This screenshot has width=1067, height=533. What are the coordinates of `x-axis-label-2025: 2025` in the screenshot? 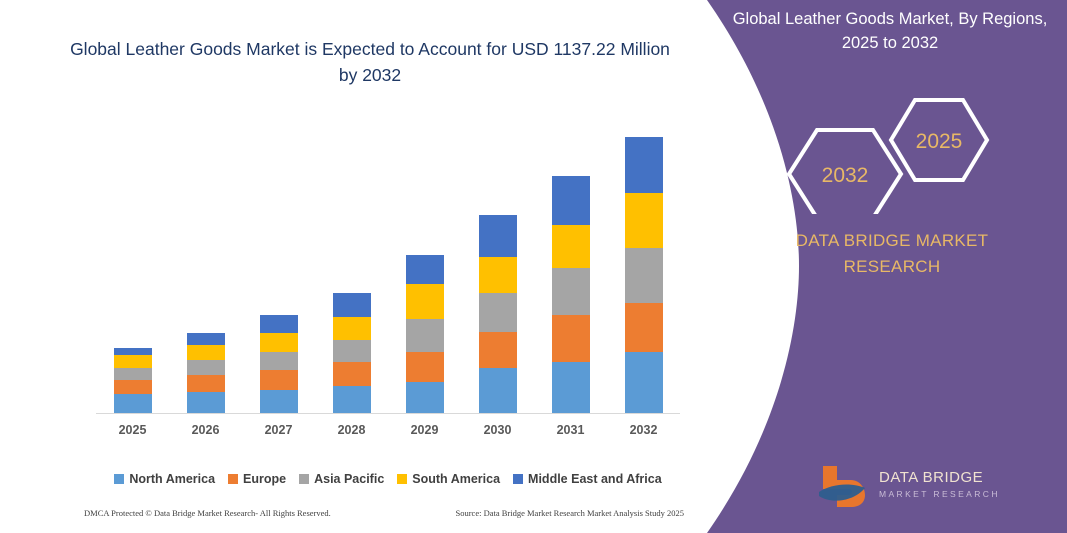 It's located at (132, 430).